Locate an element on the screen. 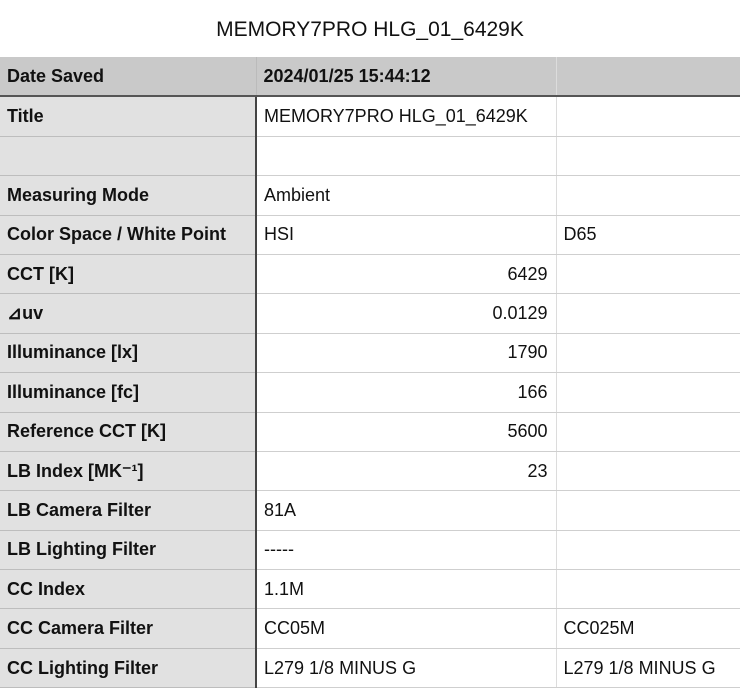 The width and height of the screenshot is (740, 688). row-value: HSI is located at coordinates (406, 235).